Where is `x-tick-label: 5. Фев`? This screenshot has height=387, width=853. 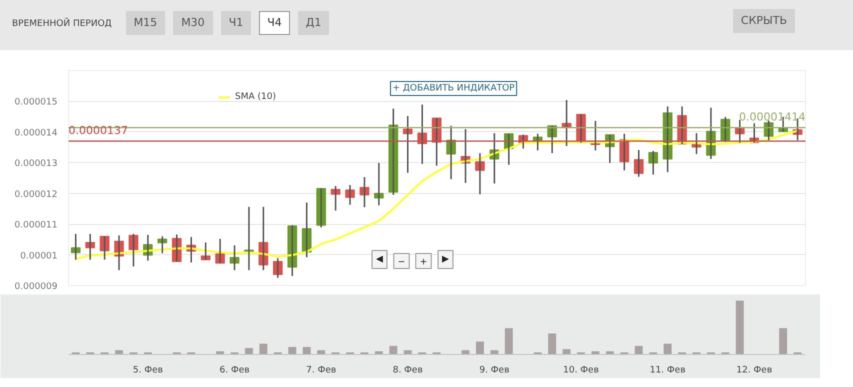 x-tick-label: 5. Фев is located at coordinates (147, 371).